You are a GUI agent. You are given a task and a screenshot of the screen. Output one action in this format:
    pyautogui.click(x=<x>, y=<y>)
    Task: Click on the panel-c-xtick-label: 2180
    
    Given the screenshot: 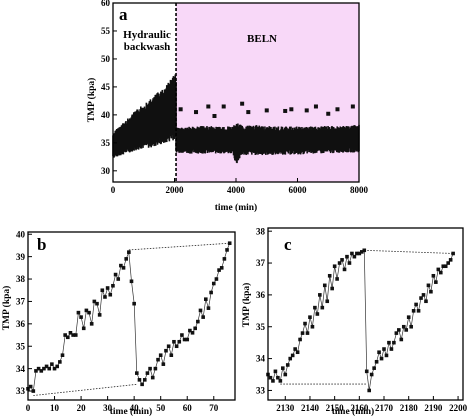 What is the action you would take?
    pyautogui.click(x=409, y=408)
    